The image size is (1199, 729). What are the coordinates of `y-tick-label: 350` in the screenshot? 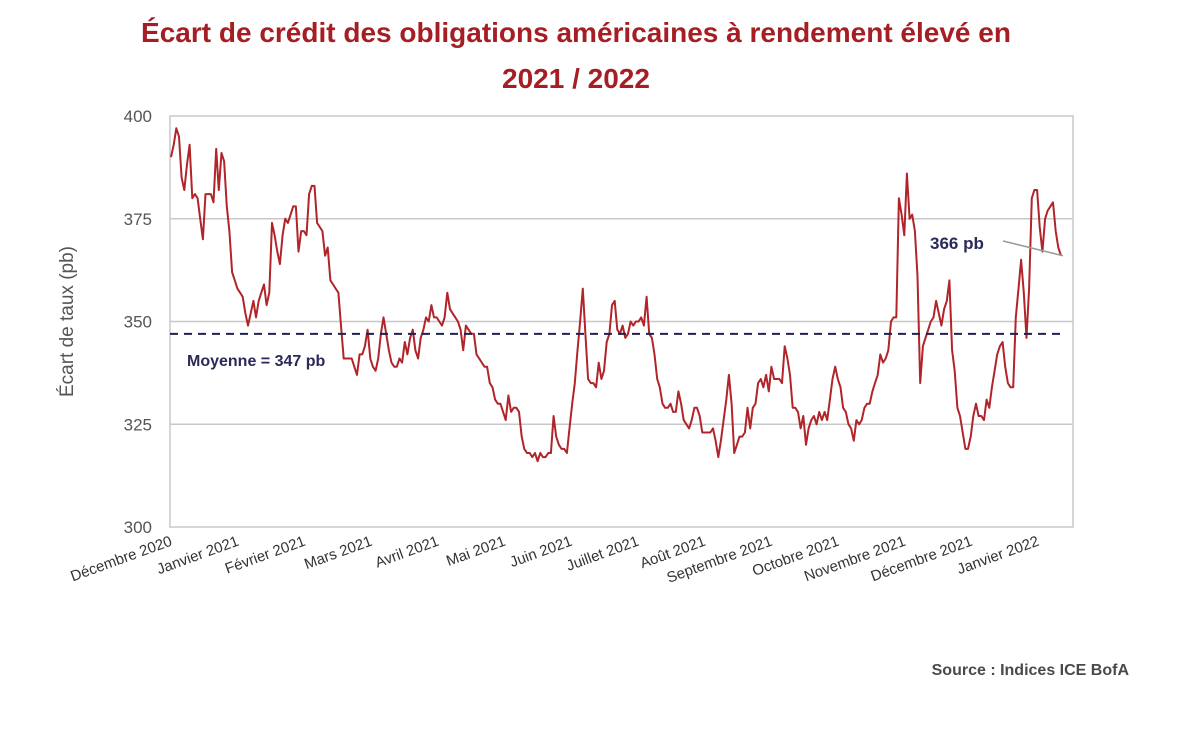 It's located at (138, 322).